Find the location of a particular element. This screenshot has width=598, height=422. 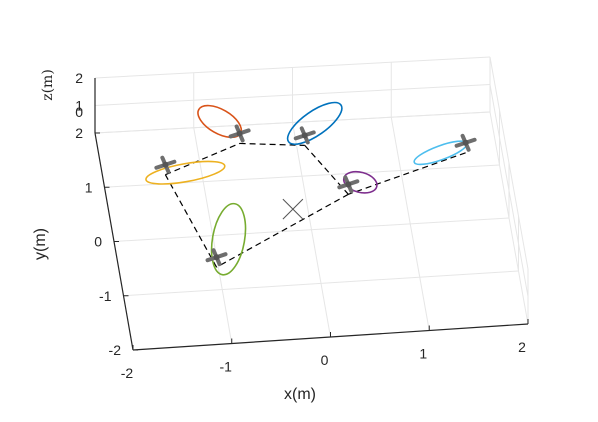

x-axis-label: x(m) is located at coordinates (300, 394).